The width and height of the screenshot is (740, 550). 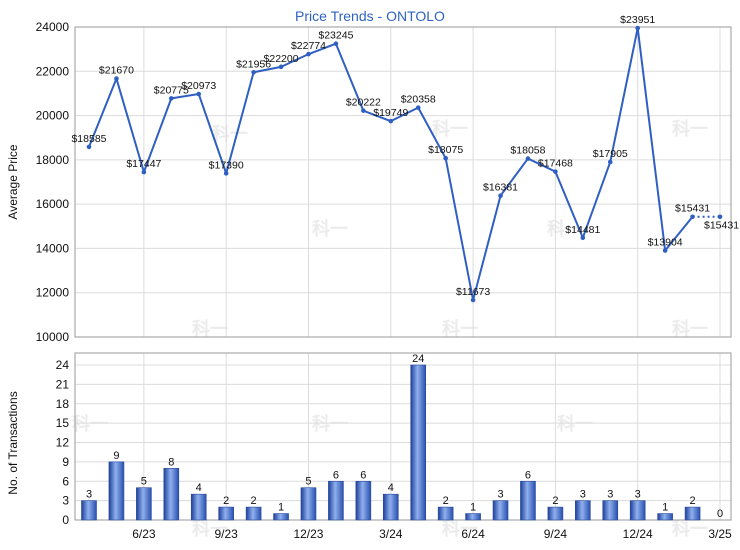 What do you see at coordinates (637, 20) in the screenshot?
I see `price-data-label: $23951` at bounding box center [637, 20].